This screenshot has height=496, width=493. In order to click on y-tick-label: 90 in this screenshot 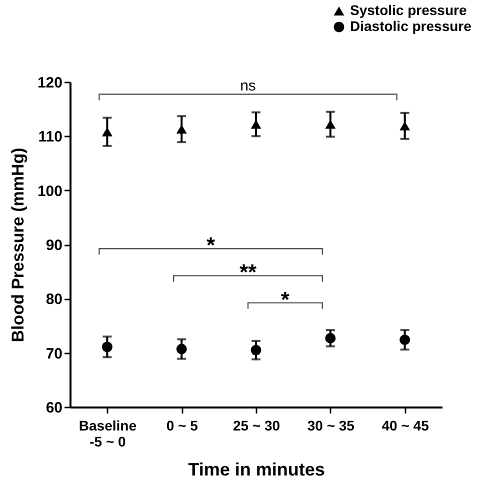, I will do `click(54, 245)`.